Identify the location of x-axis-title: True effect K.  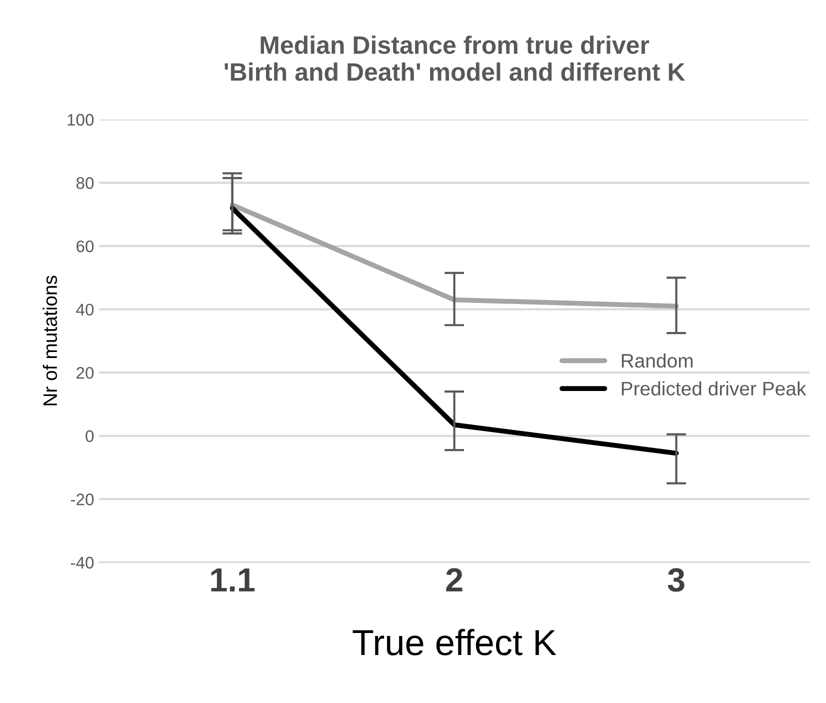
(454, 642).